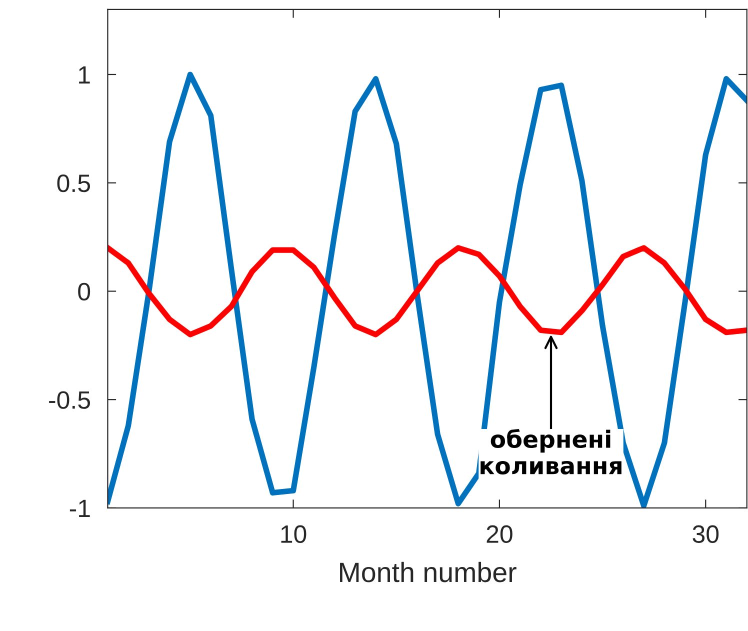  I want to click on y-tick-label: 0.5, so click(73, 183).